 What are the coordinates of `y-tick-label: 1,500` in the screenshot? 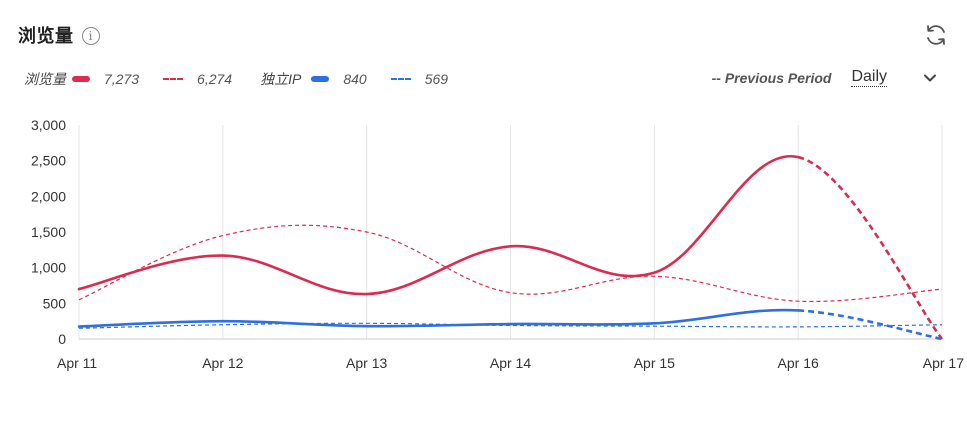 It's located at (48, 232).